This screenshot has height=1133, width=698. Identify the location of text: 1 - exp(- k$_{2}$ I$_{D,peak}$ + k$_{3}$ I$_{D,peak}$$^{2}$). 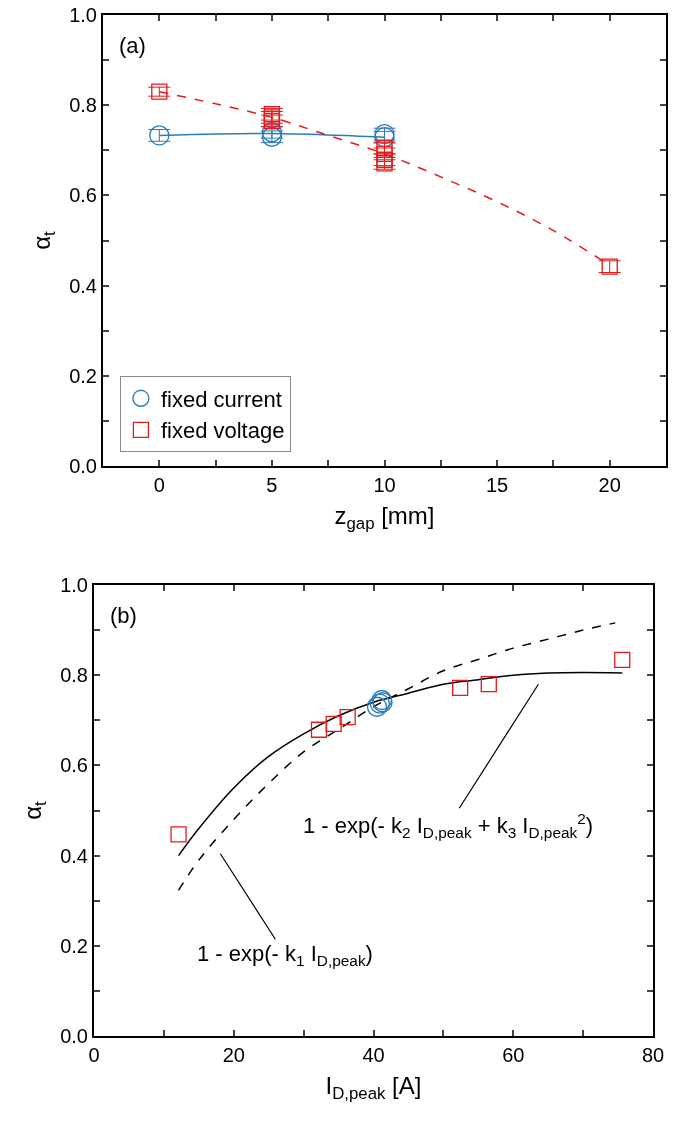
(448, 825).